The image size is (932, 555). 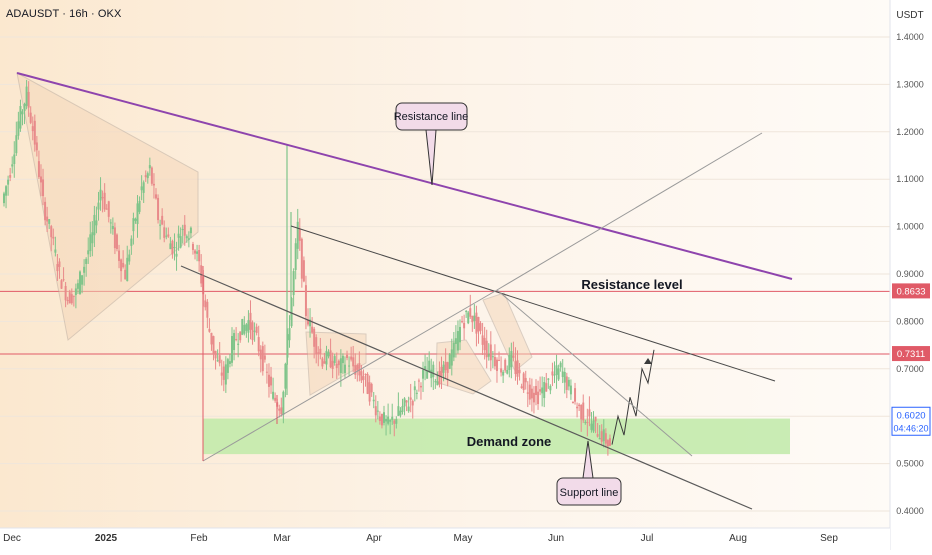 I want to click on symbol-title: ADAUSDT · 16h · OKX, so click(x=64, y=14).